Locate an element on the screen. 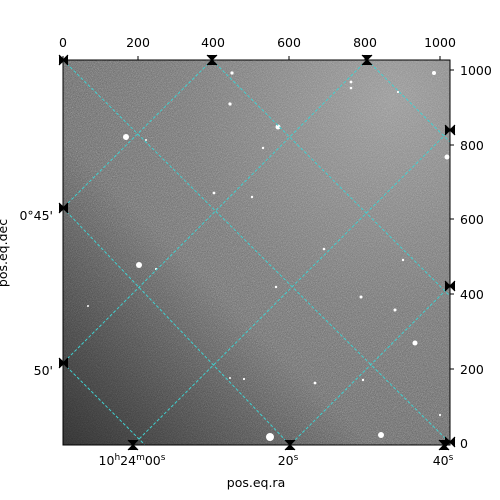 This screenshot has width=500, height=500. x-axis-label: pos.eq.ra is located at coordinates (256, 482).